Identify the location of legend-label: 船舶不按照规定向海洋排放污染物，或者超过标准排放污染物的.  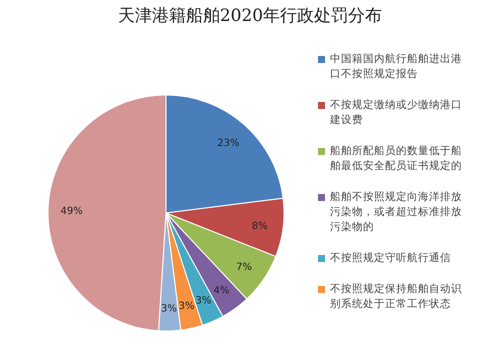
(396, 212).